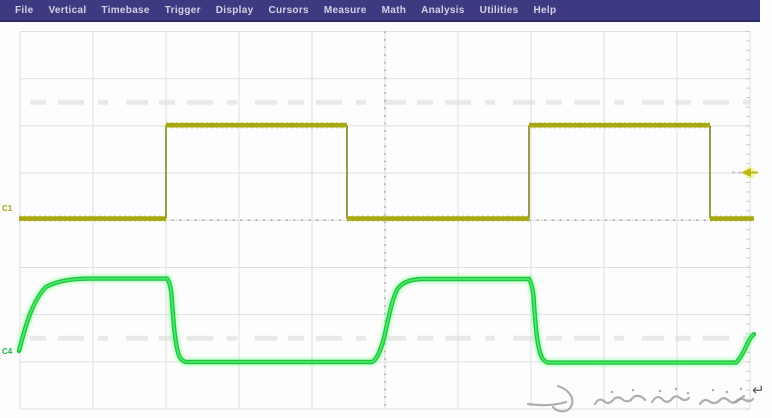 This screenshot has height=418, width=772. I want to click on menu-item-help: Help, so click(545, 10).